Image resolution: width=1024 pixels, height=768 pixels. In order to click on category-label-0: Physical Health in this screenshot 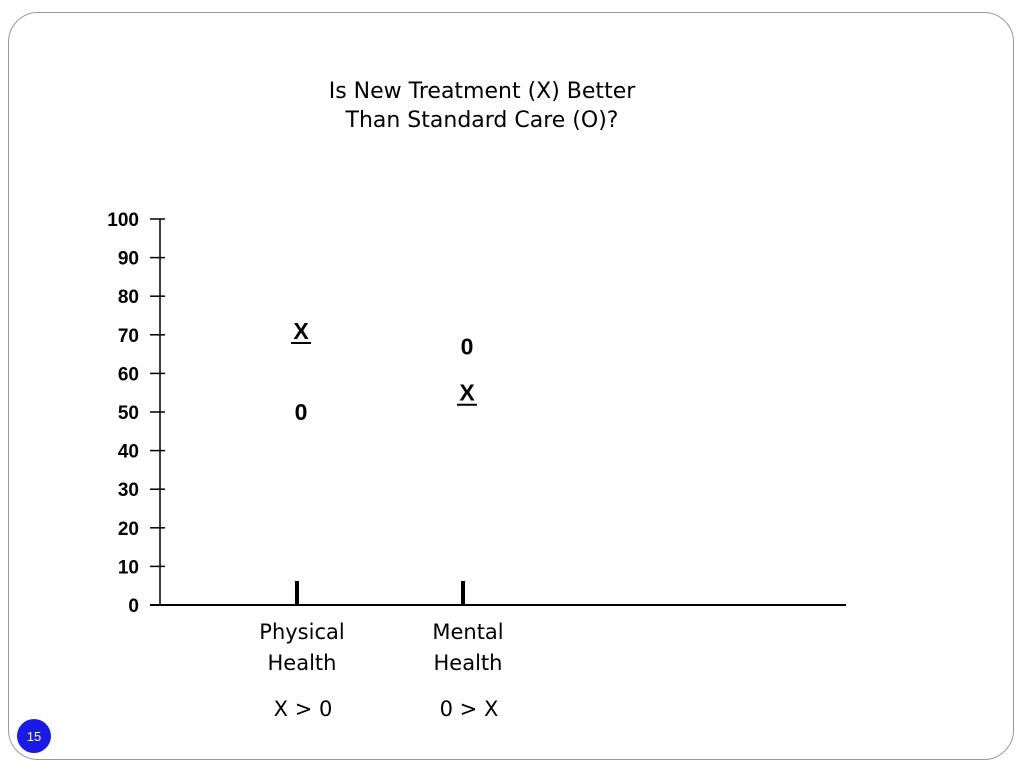, I will do `click(301, 647)`.